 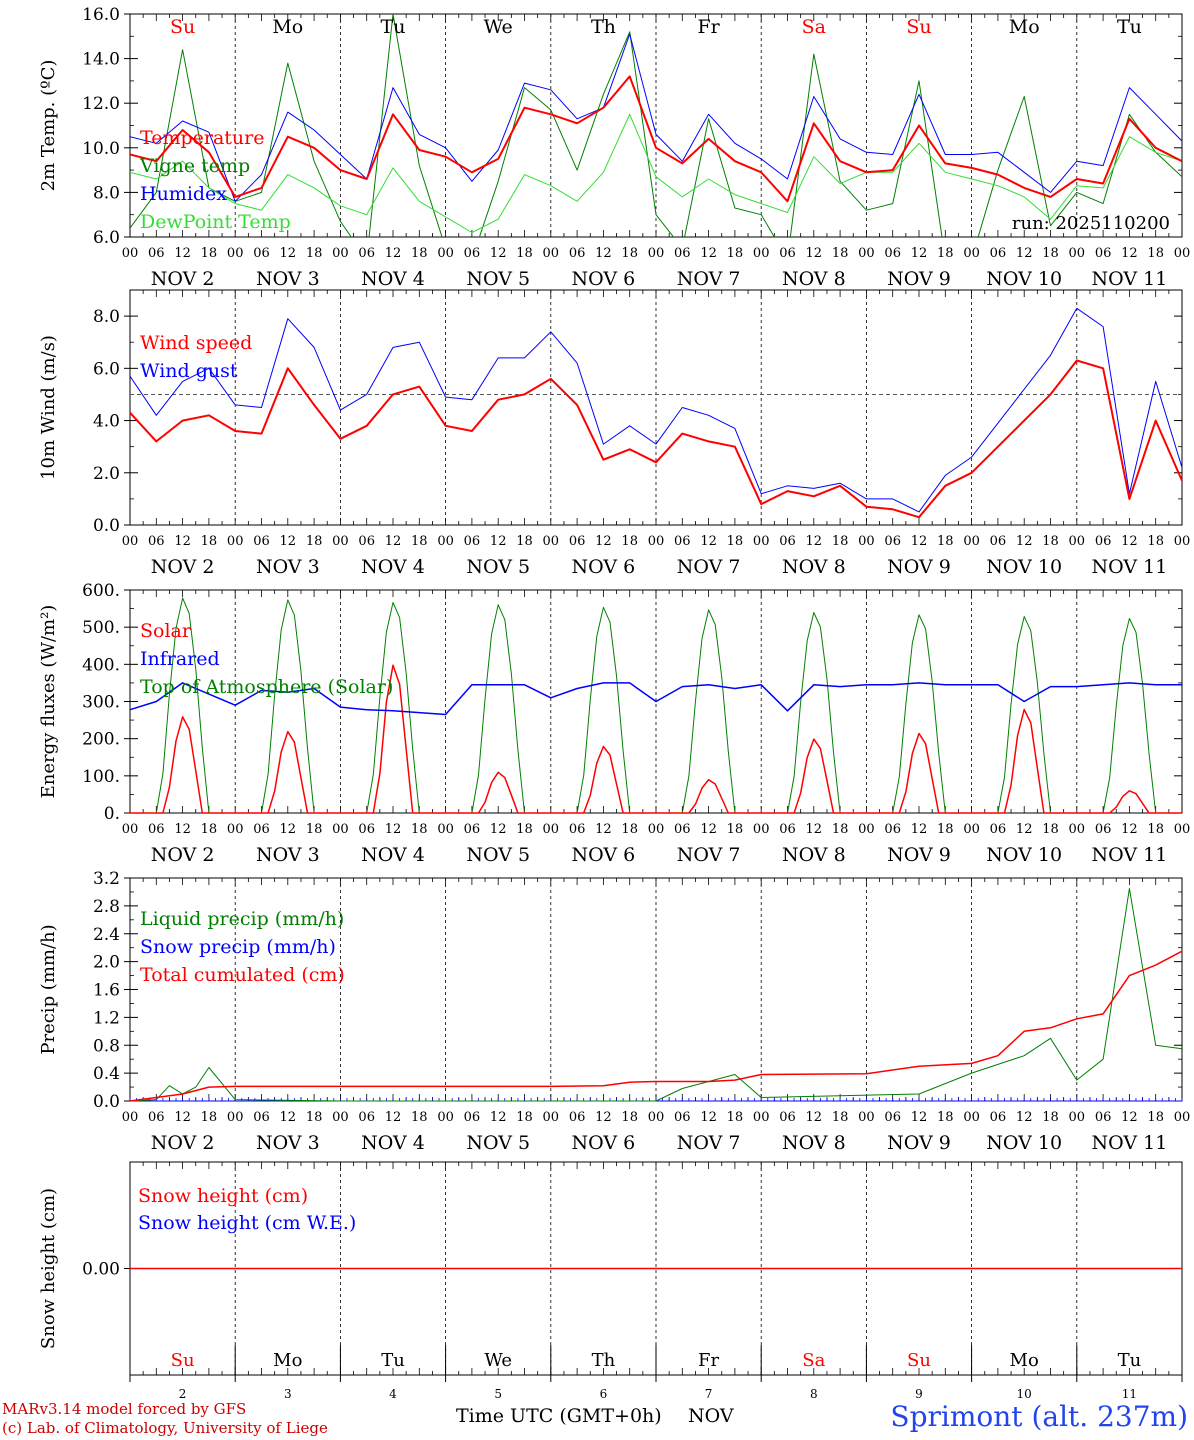 I want to click on bottom-day-number: 2, so click(x=183, y=1394).